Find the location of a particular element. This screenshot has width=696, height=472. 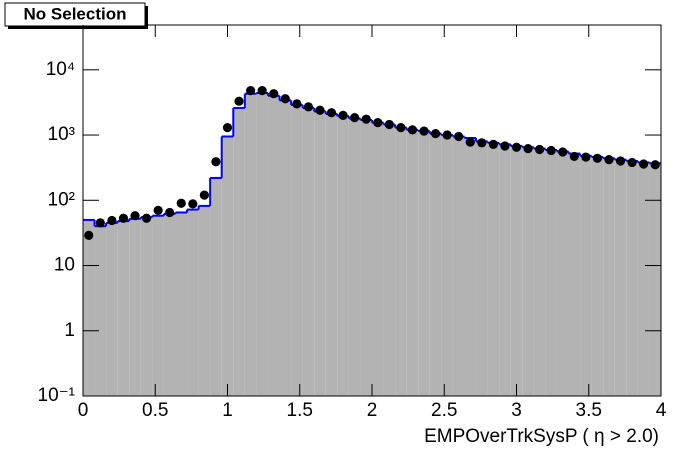

x-tick-label: 1 is located at coordinates (227, 410).